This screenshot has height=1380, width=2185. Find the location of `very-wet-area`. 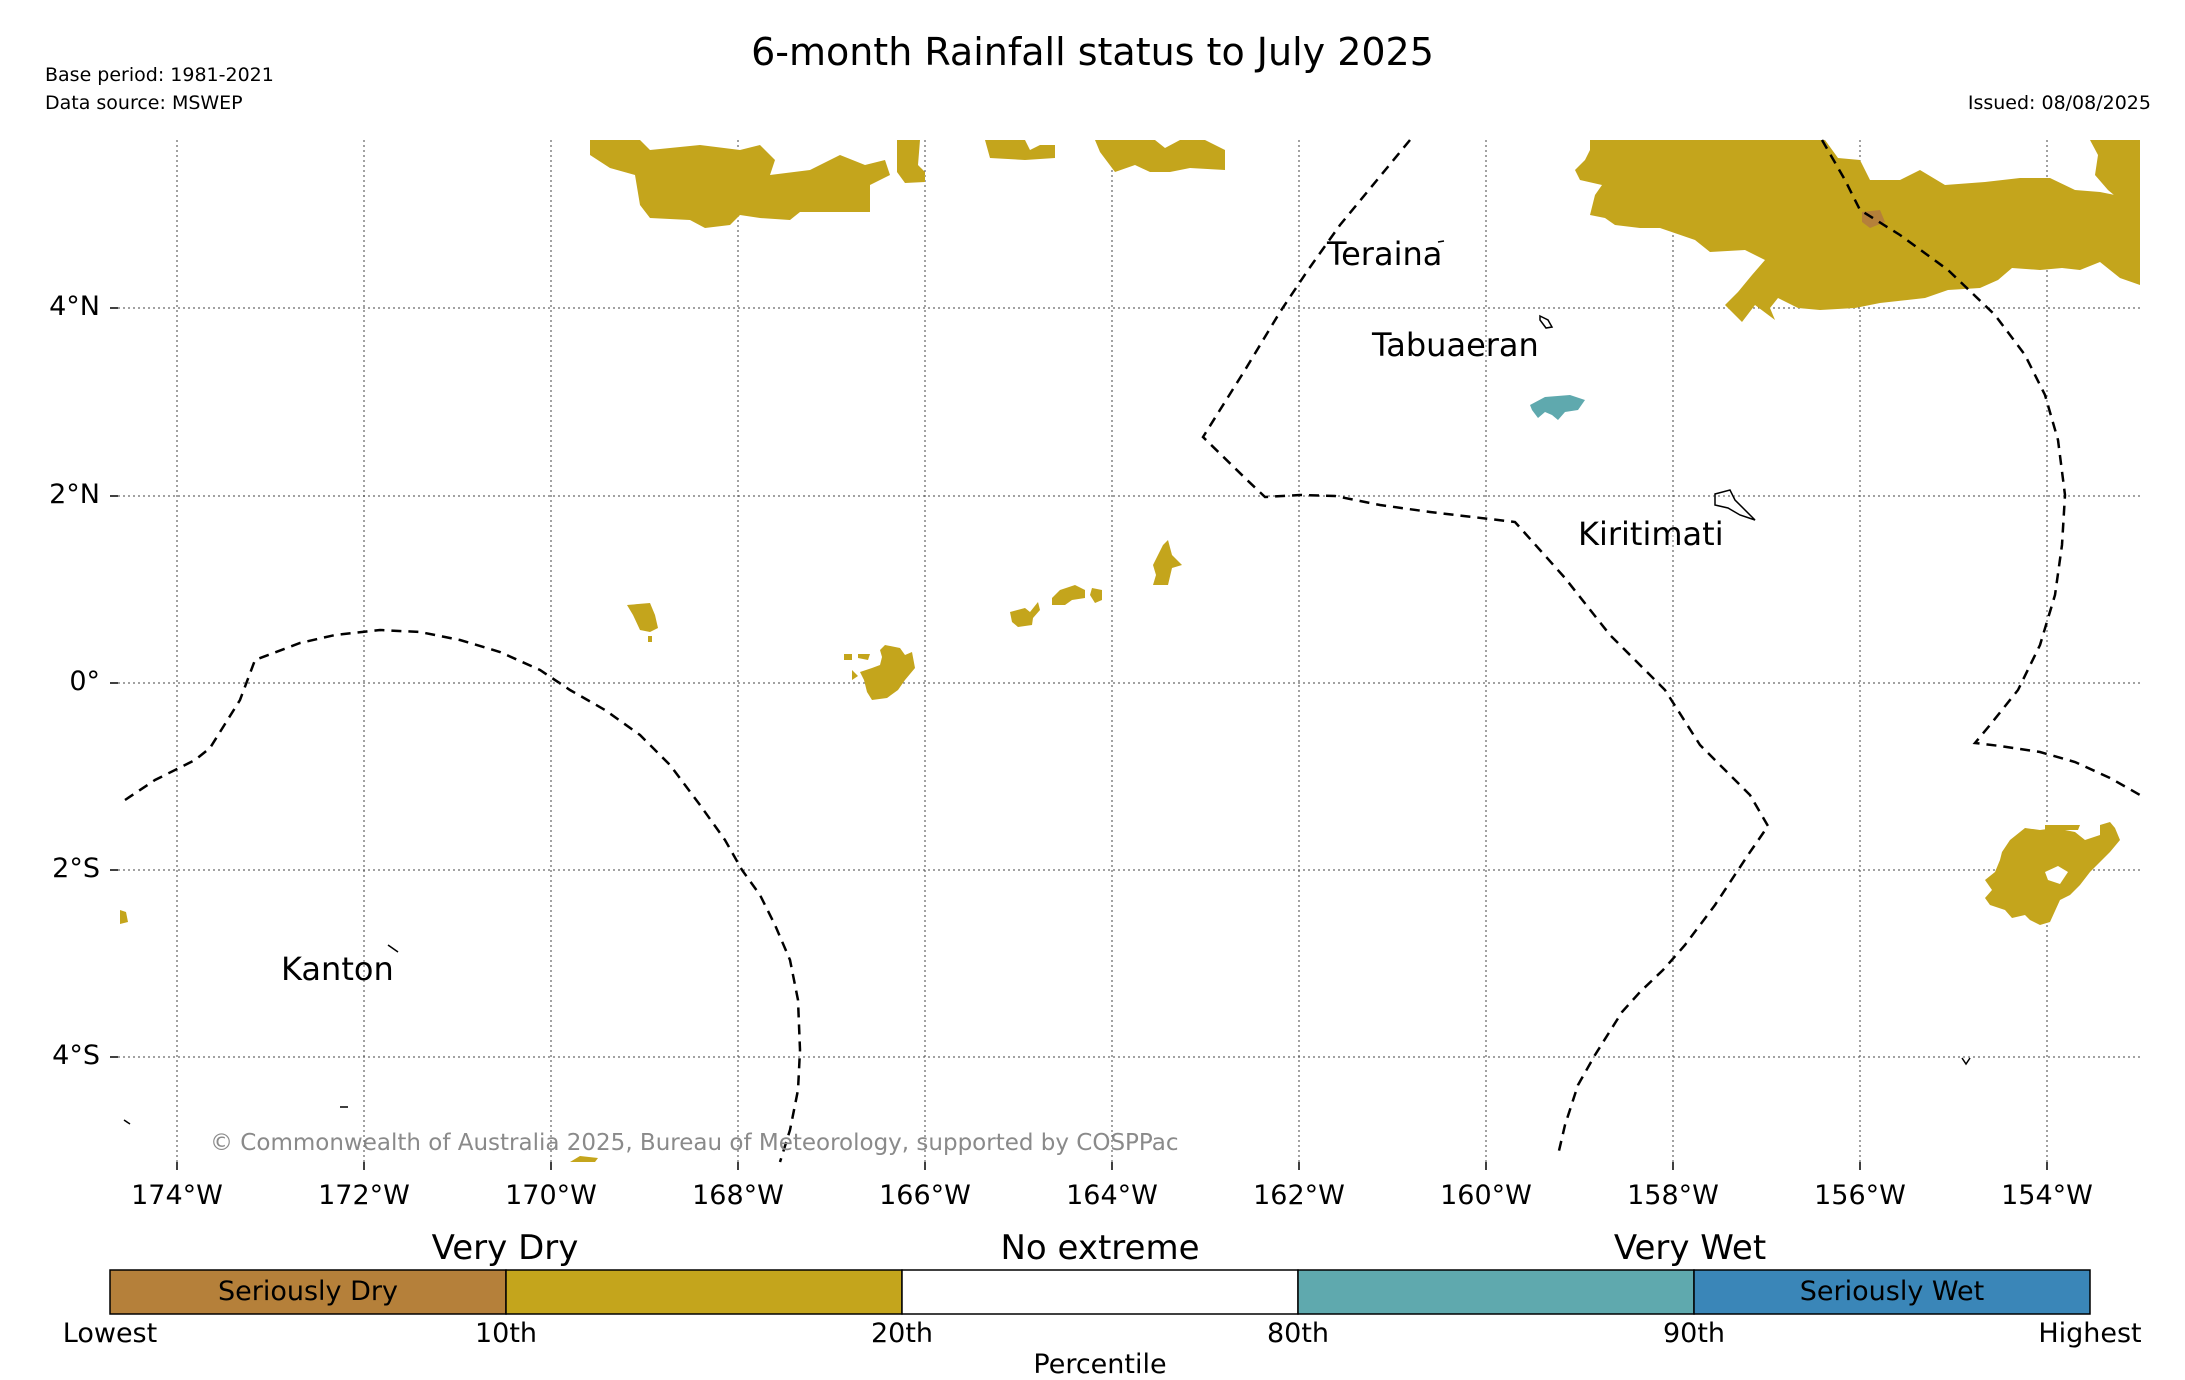

very-wet-area is located at coordinates (1557, 407).